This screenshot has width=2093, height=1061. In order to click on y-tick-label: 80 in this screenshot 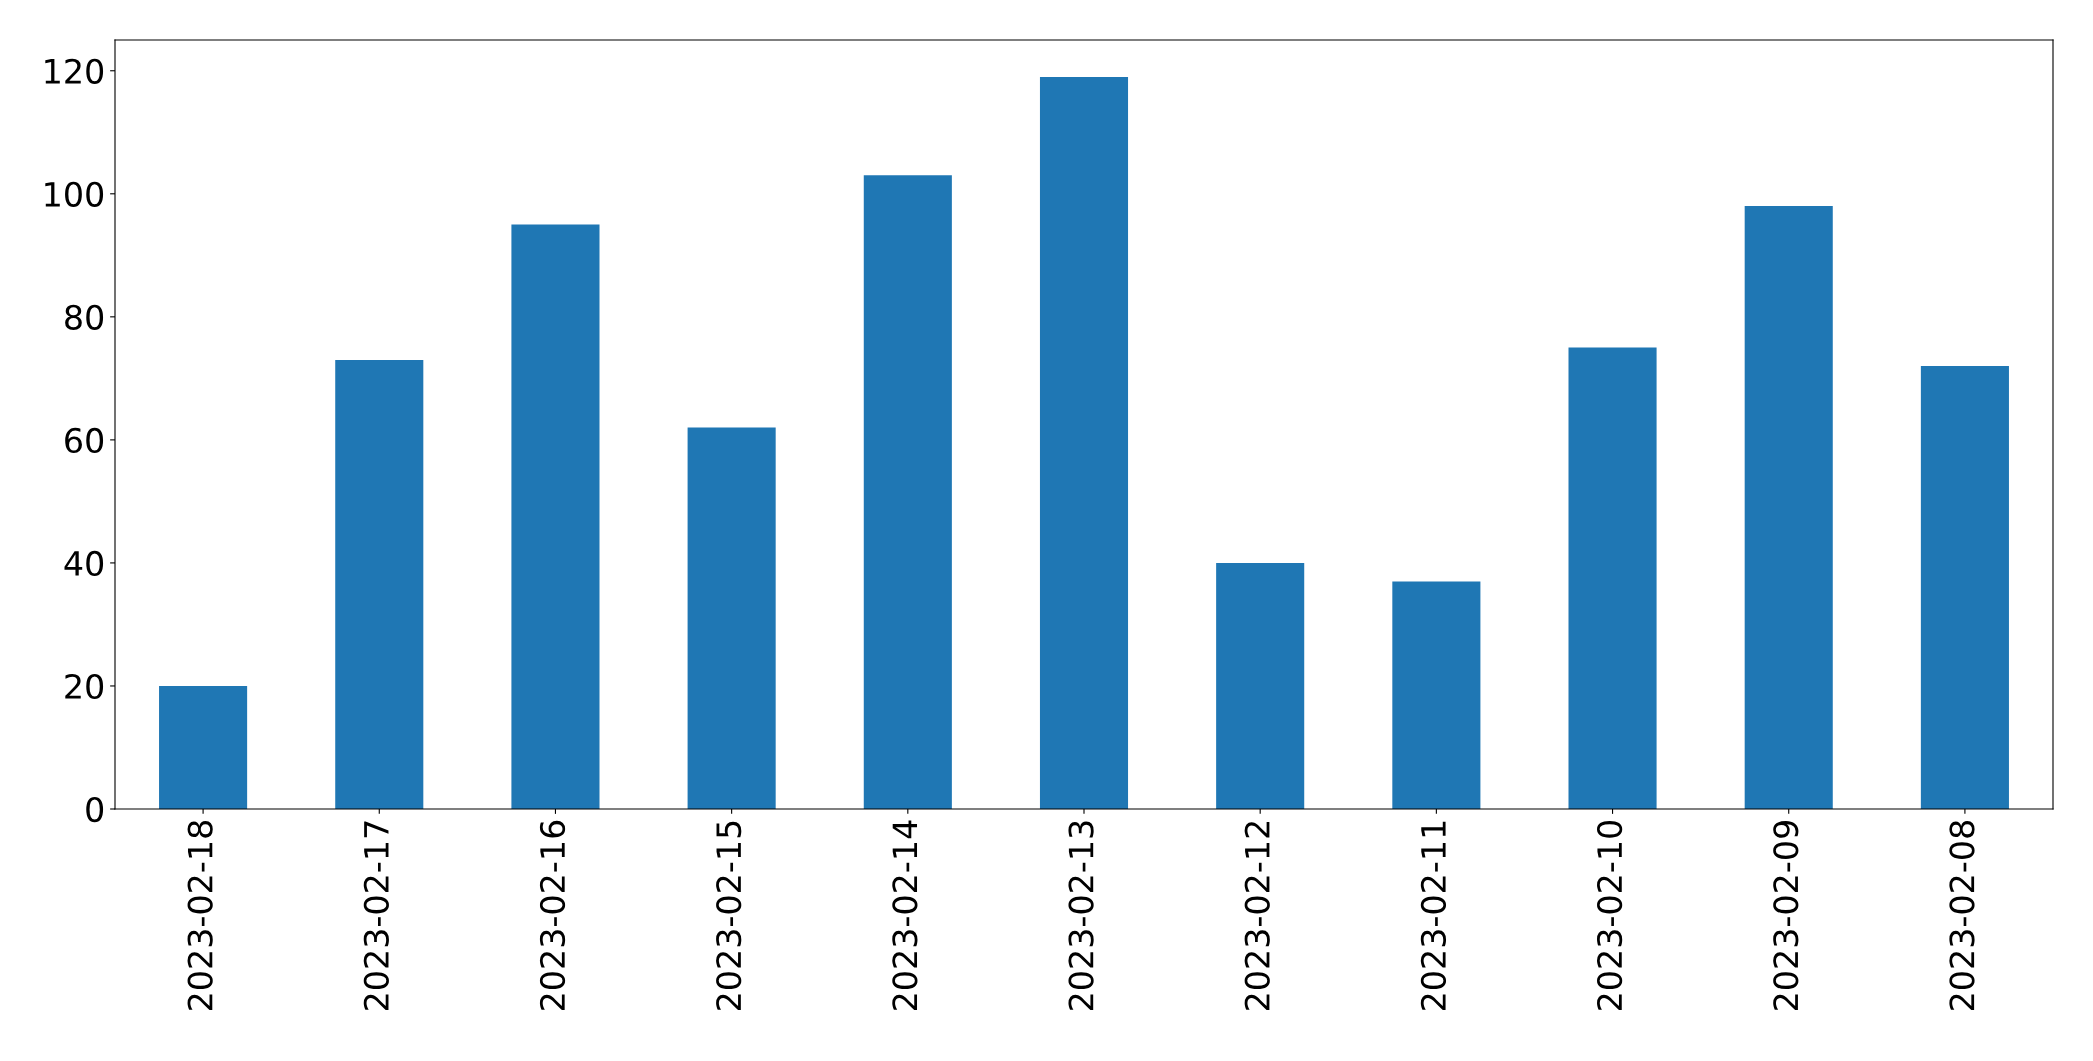, I will do `click(84, 317)`.